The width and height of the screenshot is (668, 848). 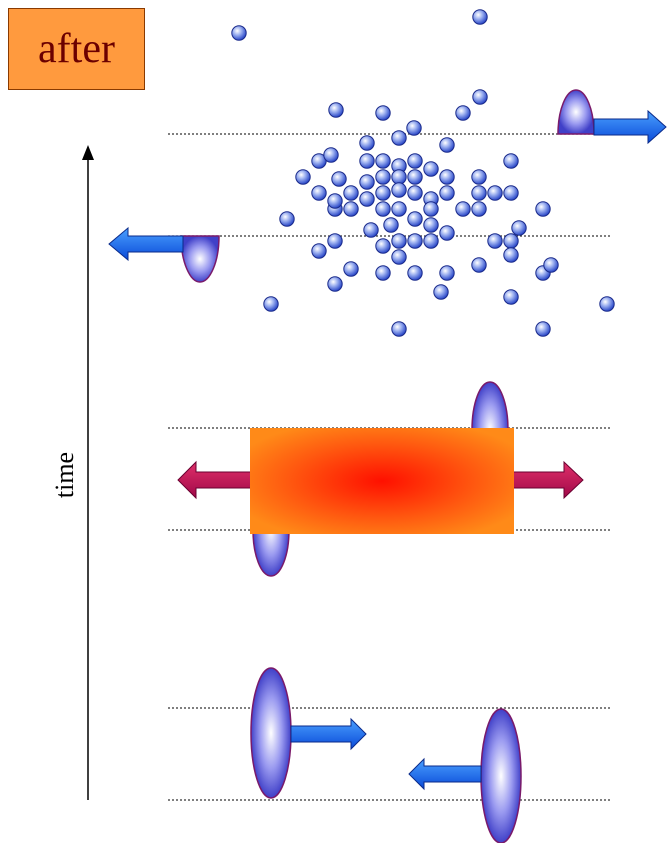 What do you see at coordinates (76, 49) in the screenshot?
I see `after-label: after` at bounding box center [76, 49].